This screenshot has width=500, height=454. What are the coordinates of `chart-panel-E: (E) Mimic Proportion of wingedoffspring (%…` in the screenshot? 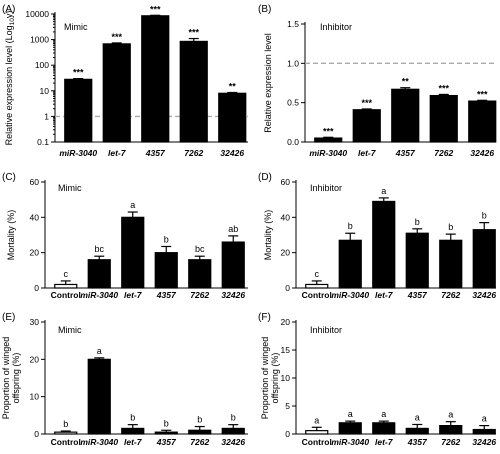 It's located at (124, 379).